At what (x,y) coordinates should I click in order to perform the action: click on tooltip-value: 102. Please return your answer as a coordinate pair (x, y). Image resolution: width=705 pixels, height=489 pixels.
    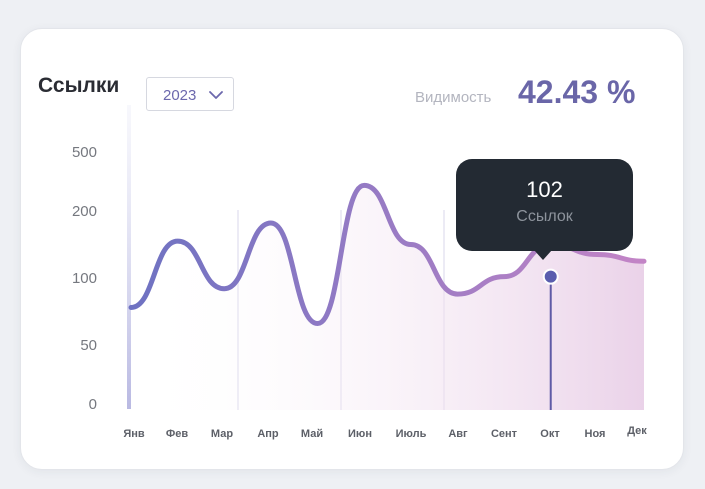
    Looking at the image, I should click on (544, 189).